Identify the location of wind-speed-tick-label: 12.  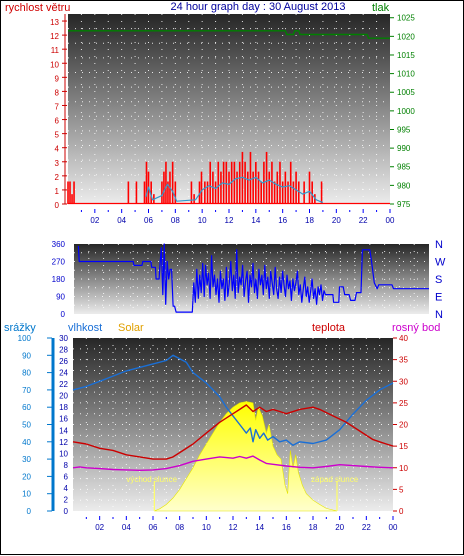
(54, 36).